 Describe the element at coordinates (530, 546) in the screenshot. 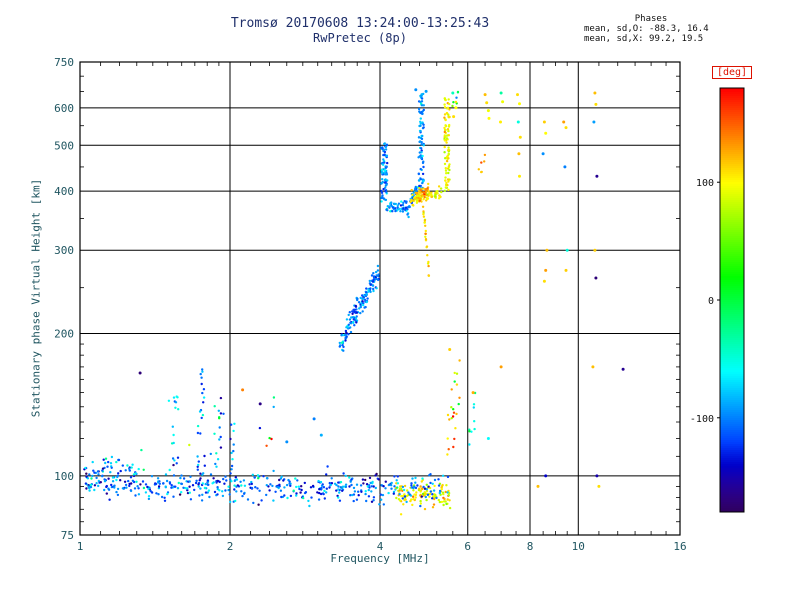

I see `x-tick-label: 8` at that location.